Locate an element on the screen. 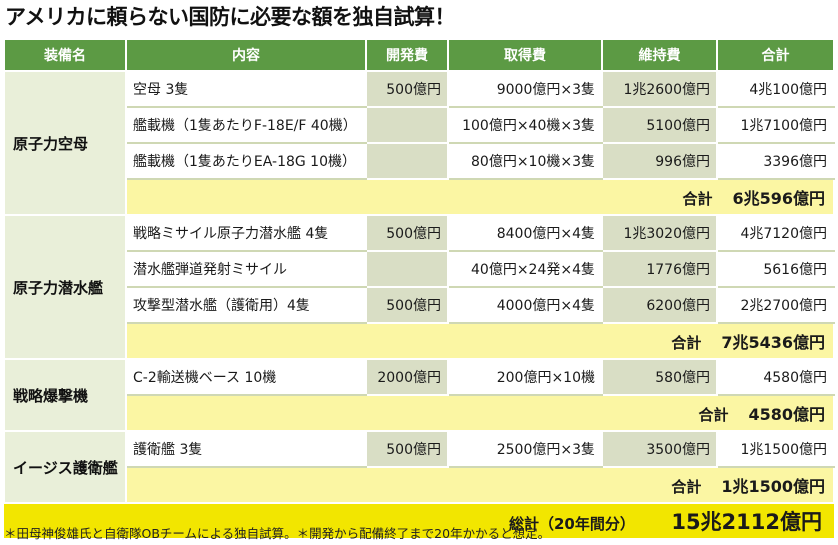 The height and width of the screenshot is (545, 838). subtotal-row: 合計 4580億円 is located at coordinates (419, 413).